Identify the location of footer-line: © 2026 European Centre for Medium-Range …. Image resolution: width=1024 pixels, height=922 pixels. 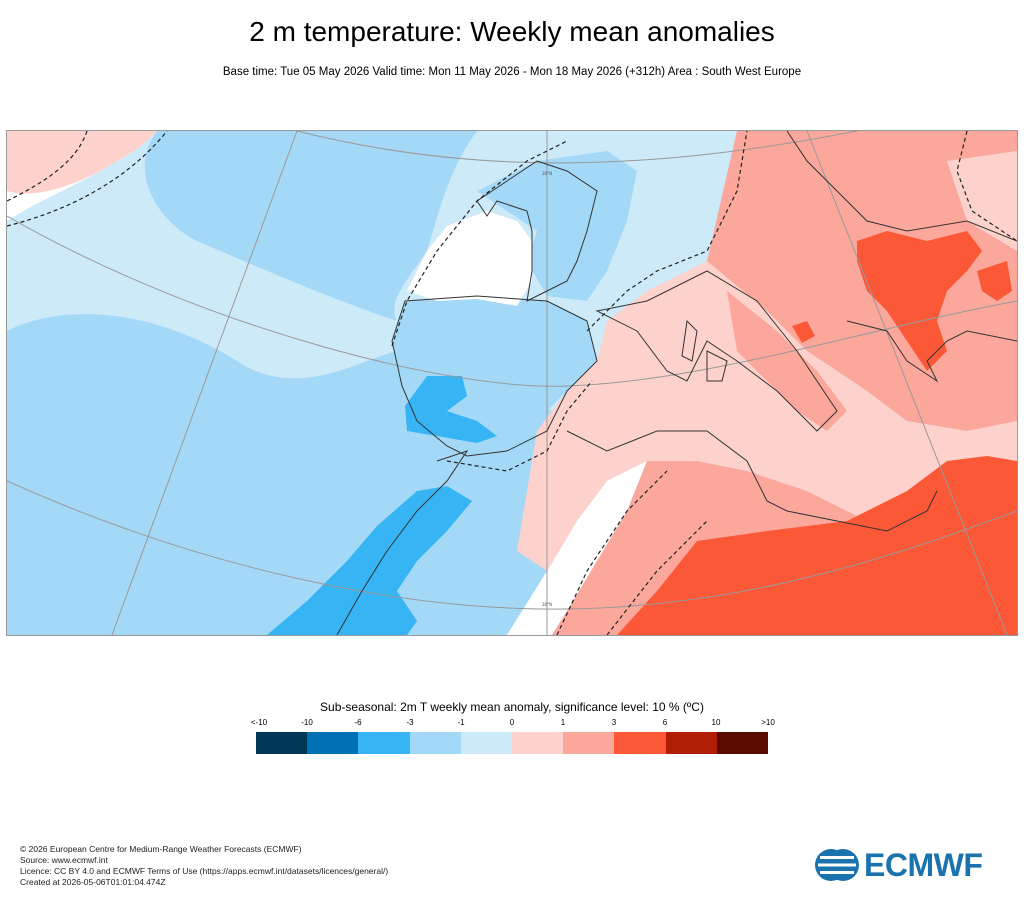
(161, 849).